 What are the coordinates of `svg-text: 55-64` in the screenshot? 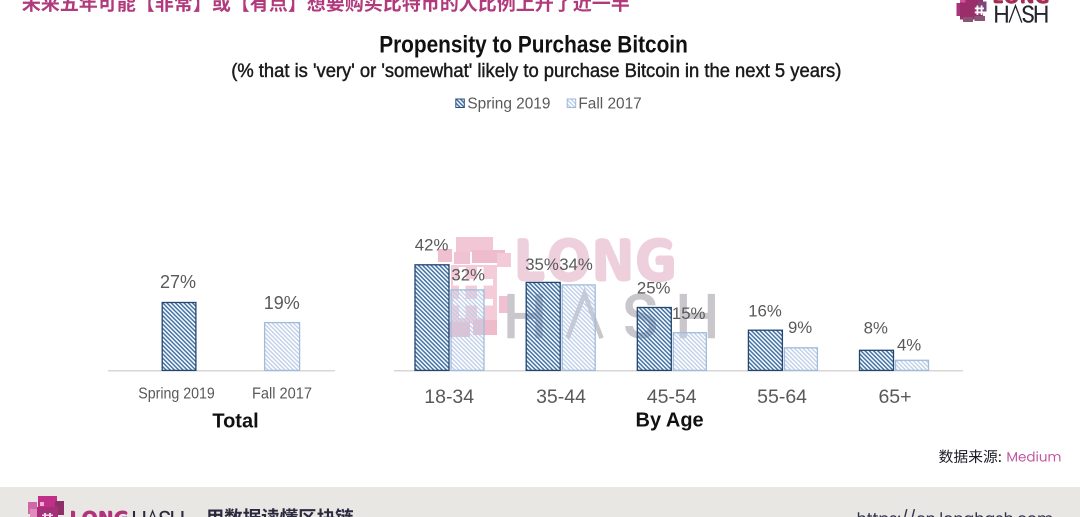 It's located at (782, 397).